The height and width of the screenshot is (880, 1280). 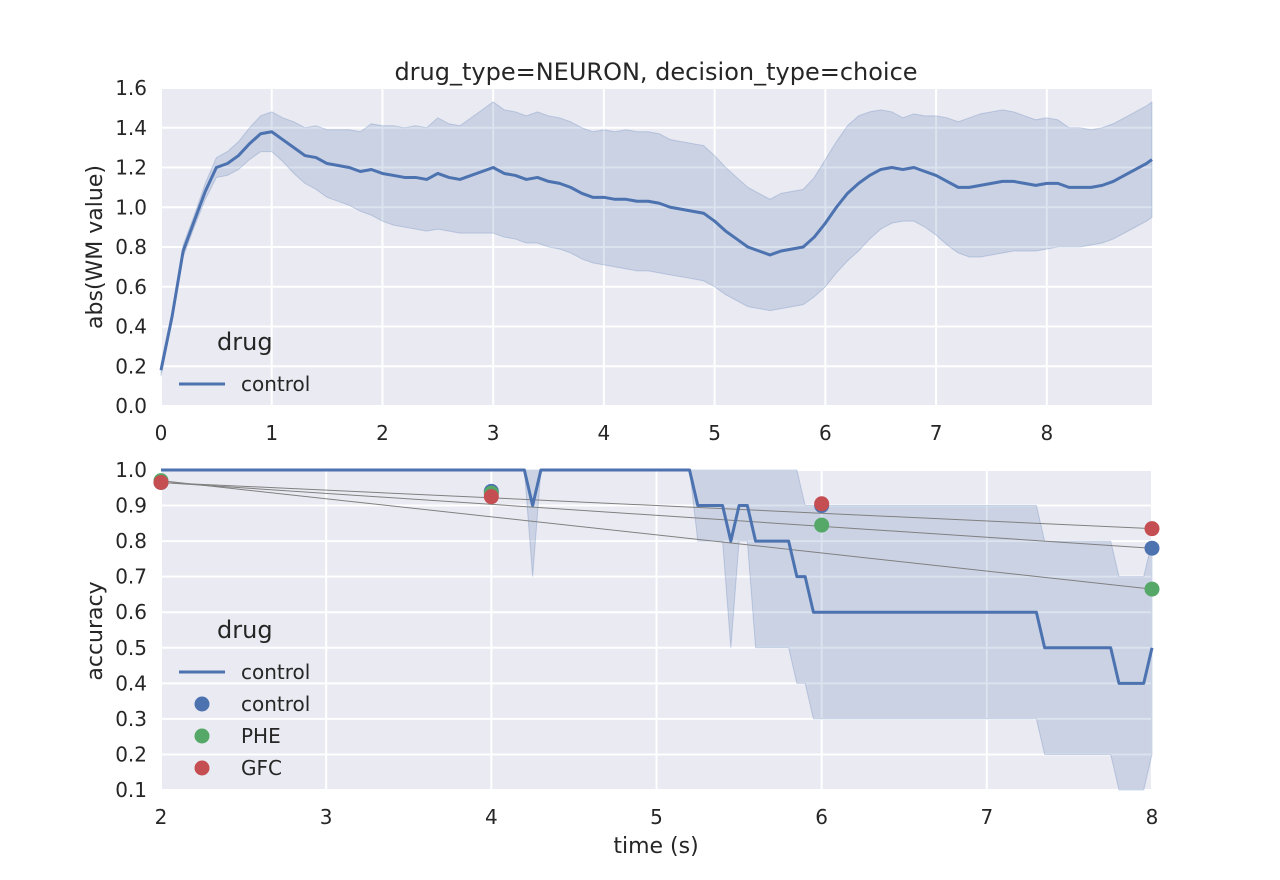 What do you see at coordinates (1152, 548) in the screenshot?
I see `scatter-point-control` at bounding box center [1152, 548].